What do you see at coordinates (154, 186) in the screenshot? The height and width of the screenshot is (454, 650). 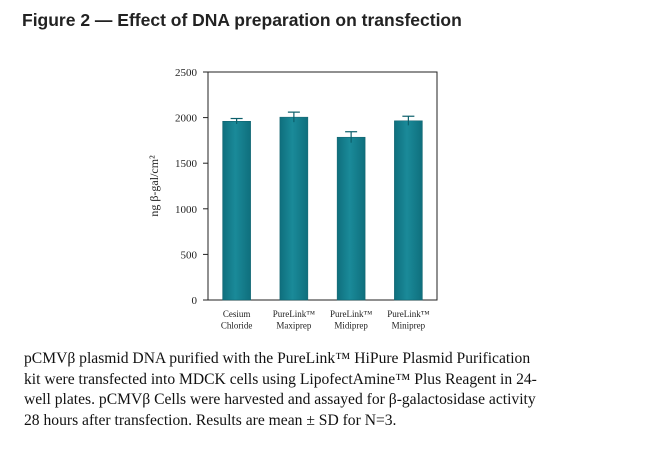 I see `y-axis-label: ng β-gal/cm²` at bounding box center [154, 186].